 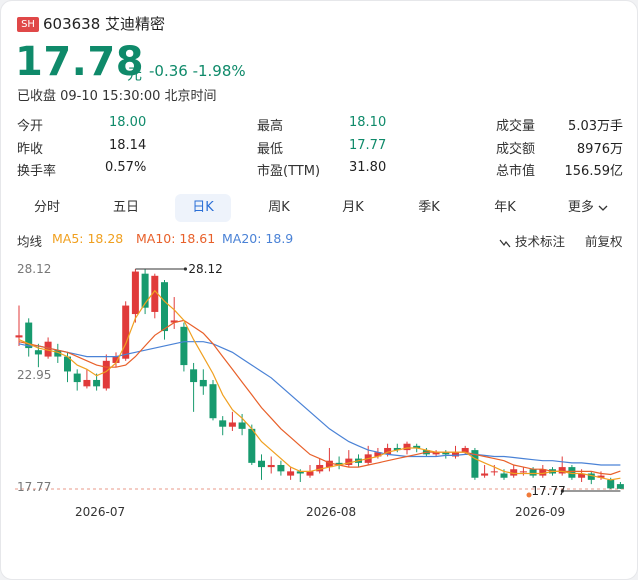 I want to click on tab-more: 更多, so click(x=588, y=208).